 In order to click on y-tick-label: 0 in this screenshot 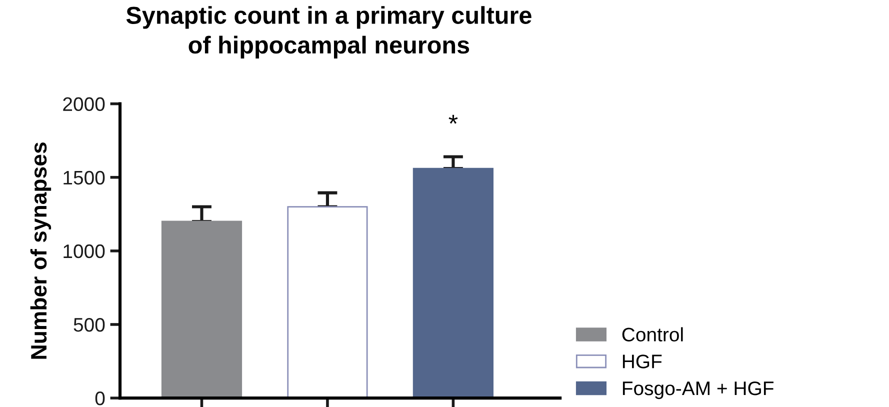, I will do `click(100, 399)`.